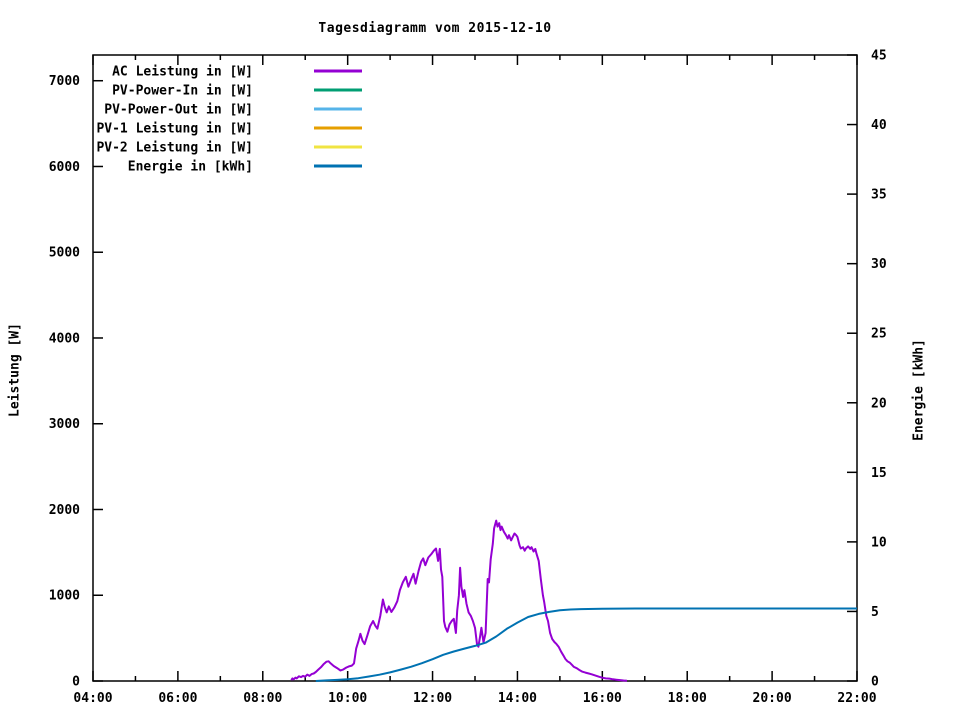 This screenshot has height=720, width=960. I want to click on y-left-tick-label: 2000, so click(64, 510).